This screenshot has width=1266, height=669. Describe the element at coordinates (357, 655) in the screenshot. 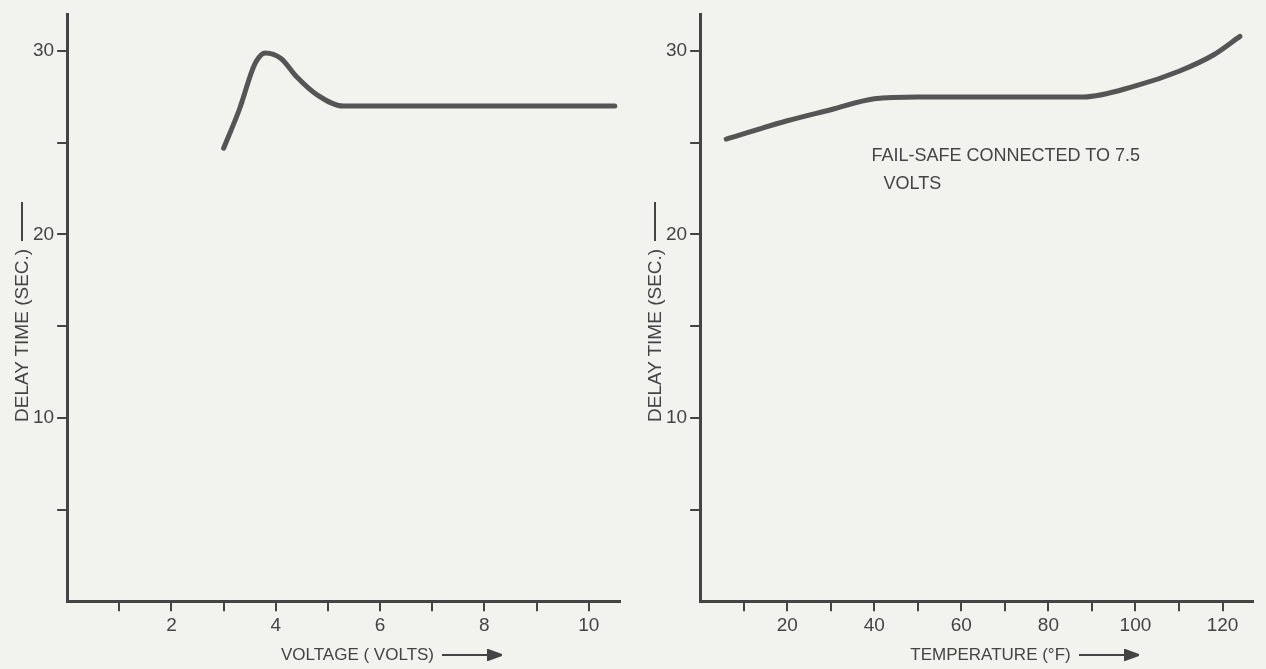

I see `x-axis-title: VOLTAGE ( VOLTS)` at that location.